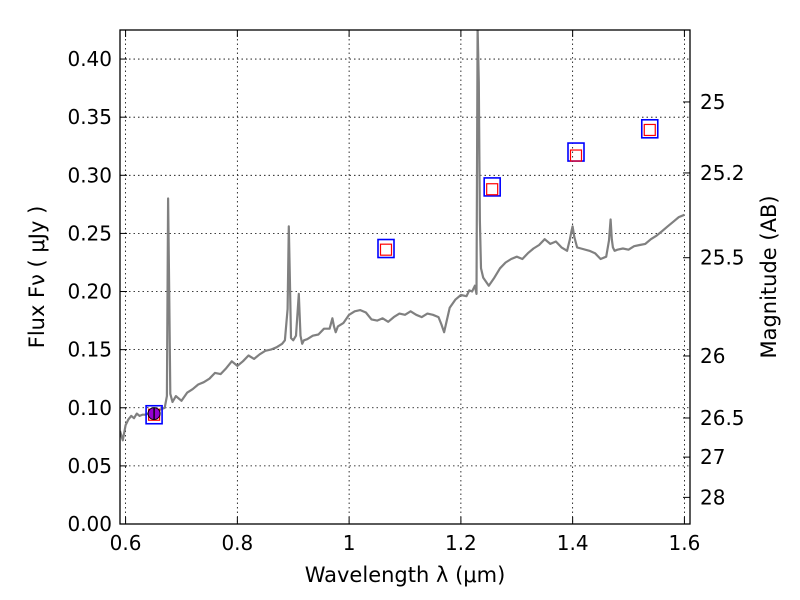 The width and height of the screenshot is (800, 600). What do you see at coordinates (712, 457) in the screenshot?
I see `y2-tick-label: 27` at bounding box center [712, 457].